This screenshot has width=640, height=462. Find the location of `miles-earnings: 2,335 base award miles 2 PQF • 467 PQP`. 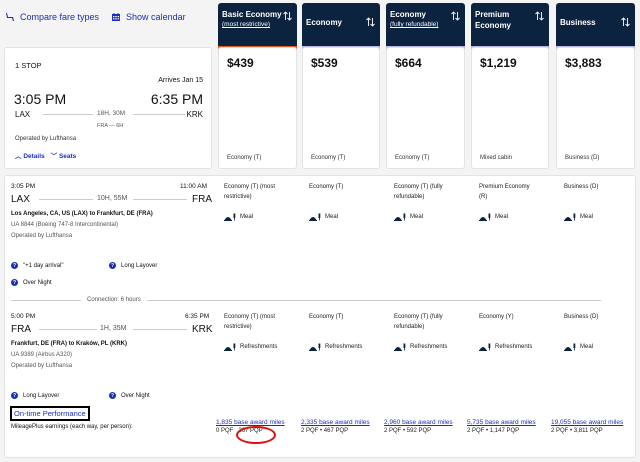

miles-earnings: 2,335 base award miles 2 PQF • 467 PQP is located at coordinates (335, 426).